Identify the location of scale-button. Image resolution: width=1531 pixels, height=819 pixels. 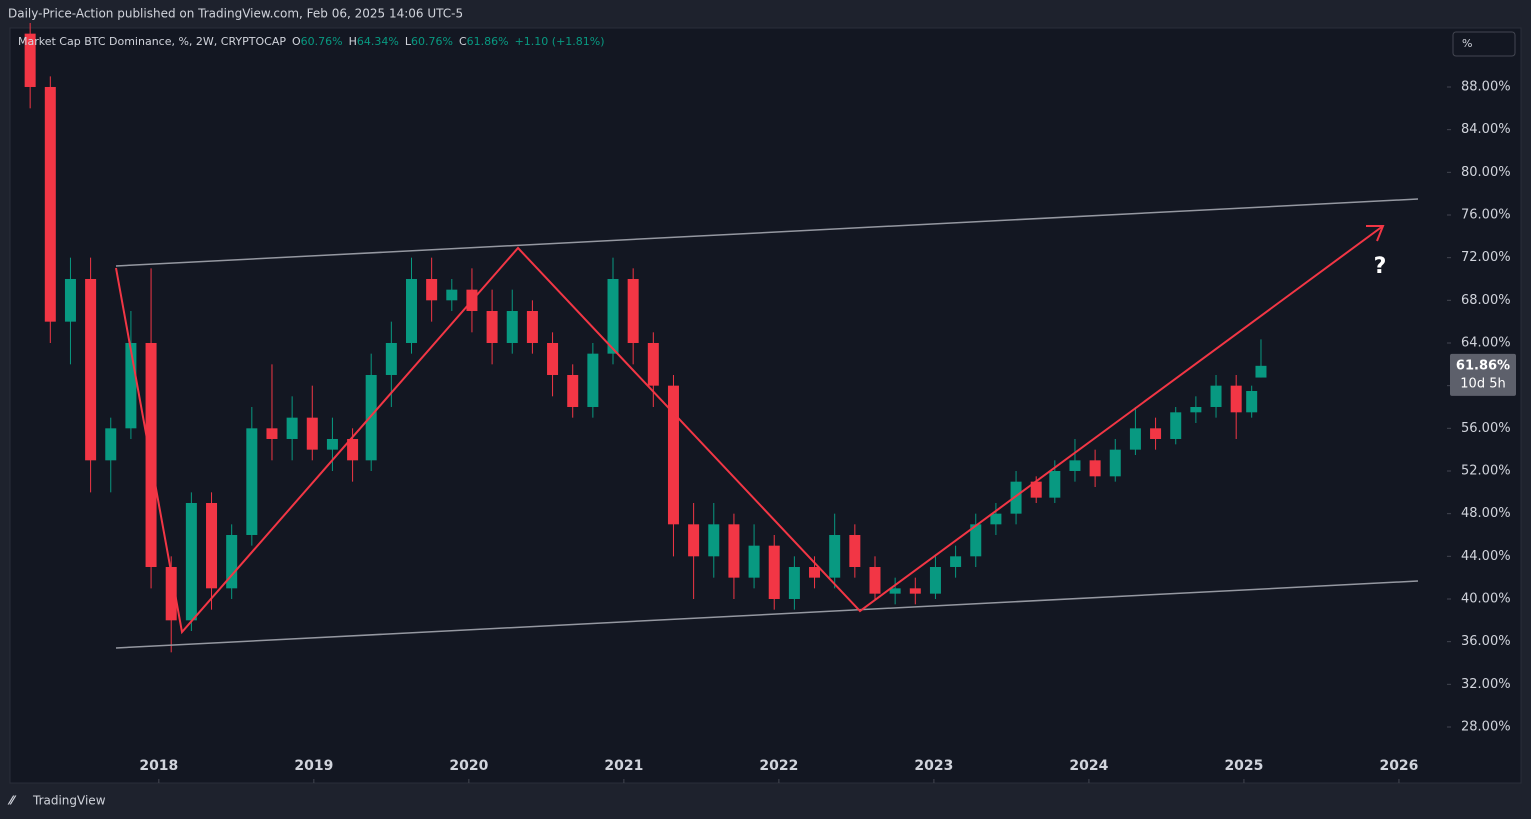
(1484, 44).